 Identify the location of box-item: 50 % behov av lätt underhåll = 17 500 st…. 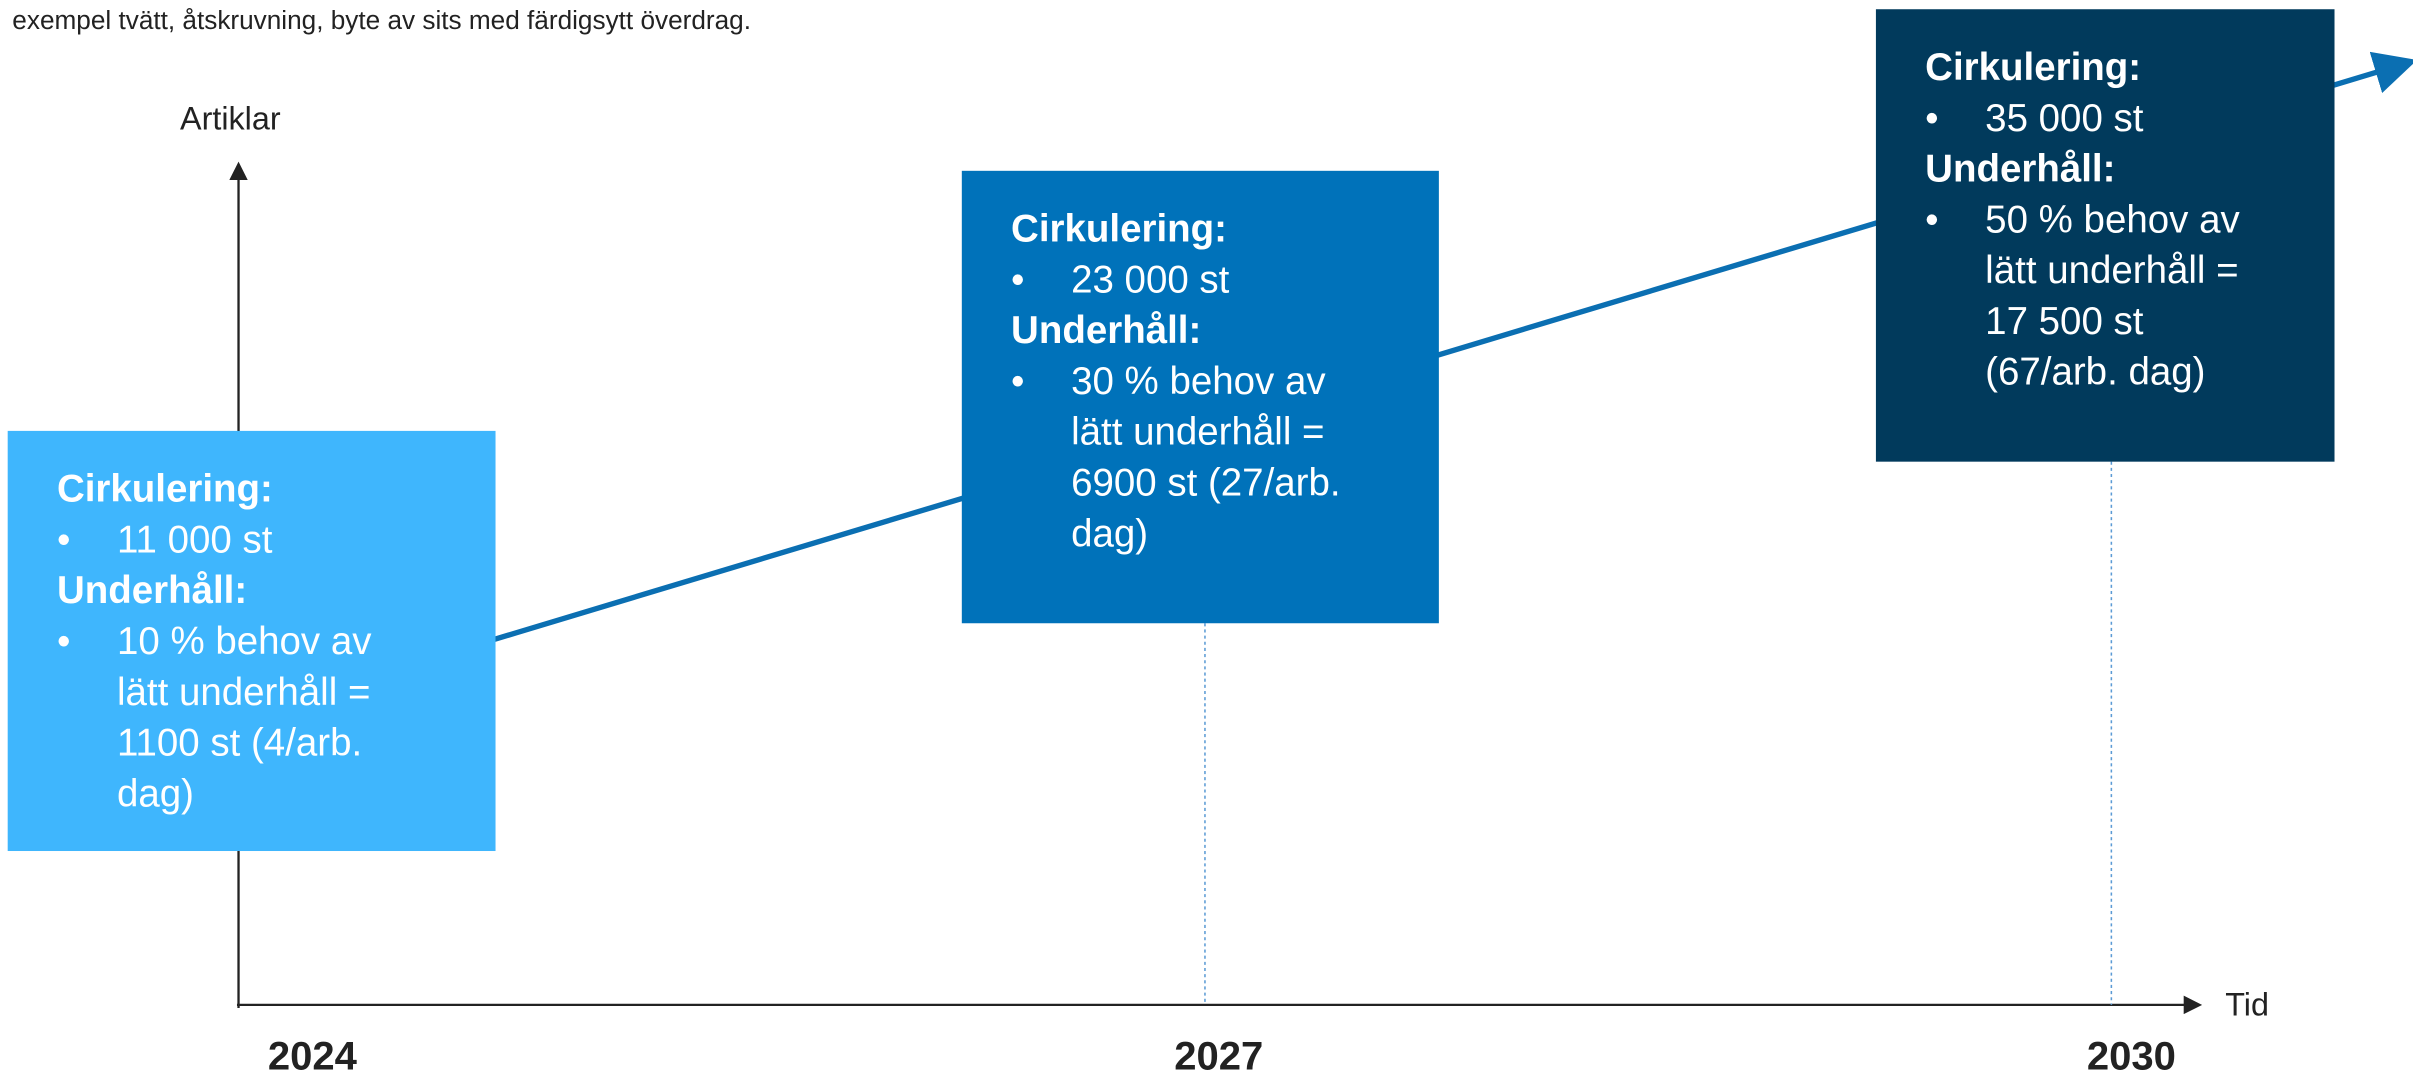
(2101, 296).